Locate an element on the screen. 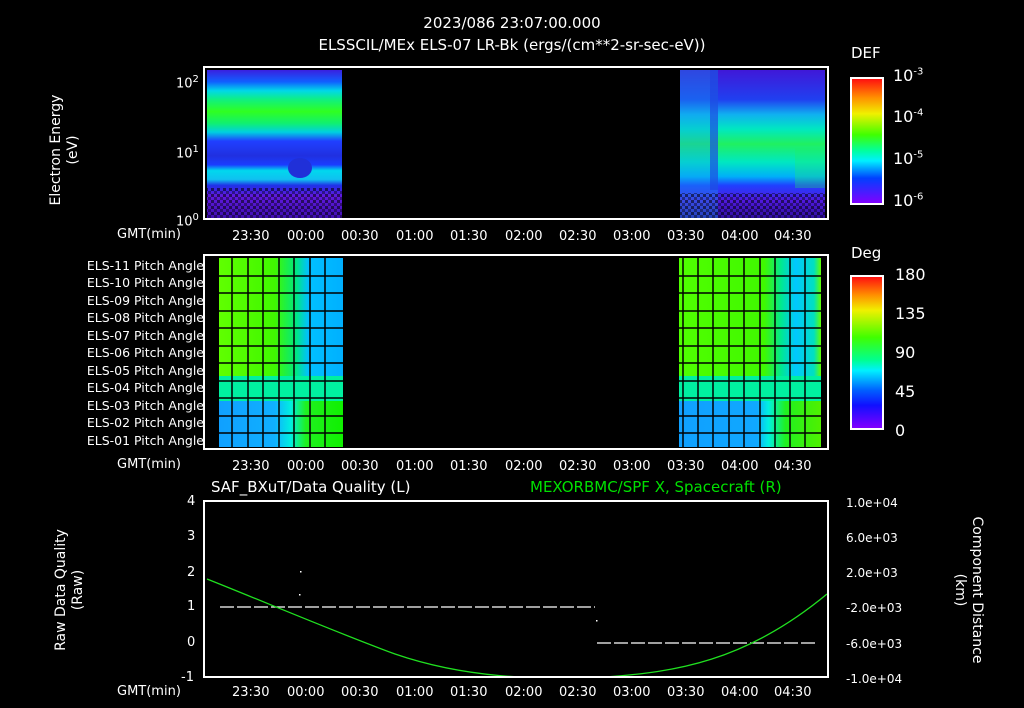 This screenshot has height=708, width=1024. plot-timestamp: 2023/086 23:07:00.000 is located at coordinates (512, 23).